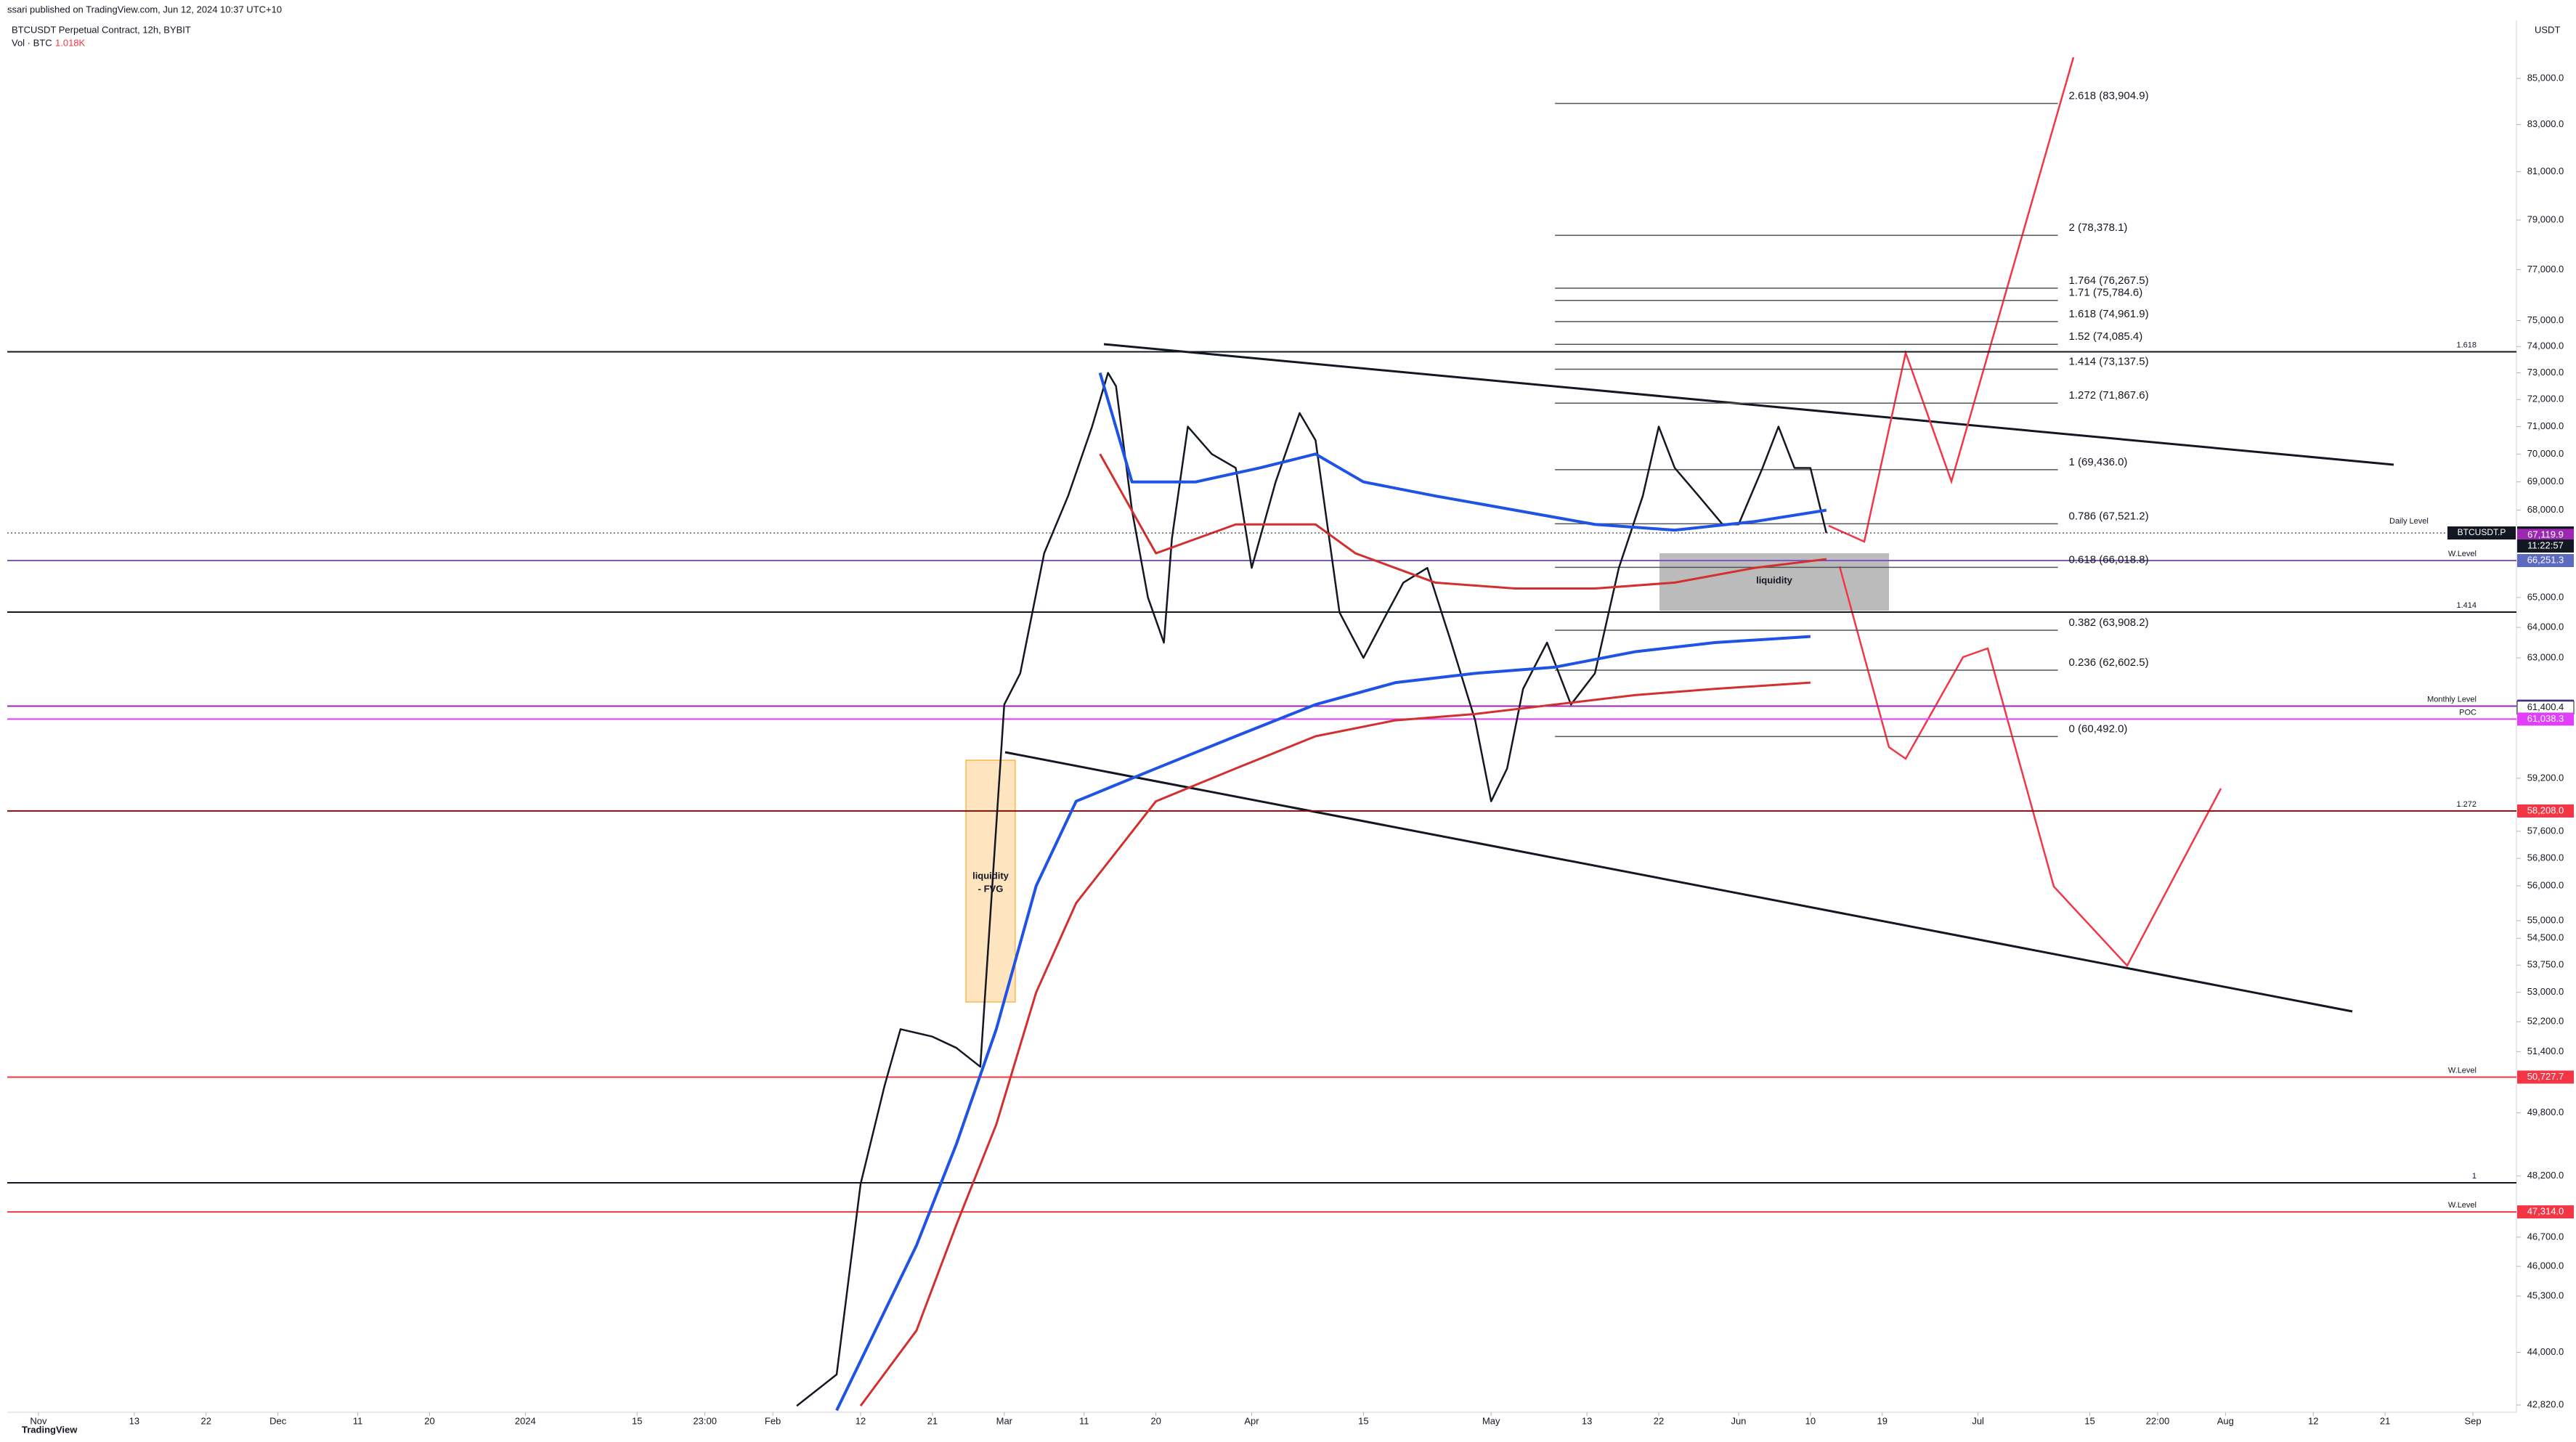 The image size is (2576, 1442). What do you see at coordinates (2545, 1351) in the screenshot?
I see `y-tick-label: 44,000.0` at bounding box center [2545, 1351].